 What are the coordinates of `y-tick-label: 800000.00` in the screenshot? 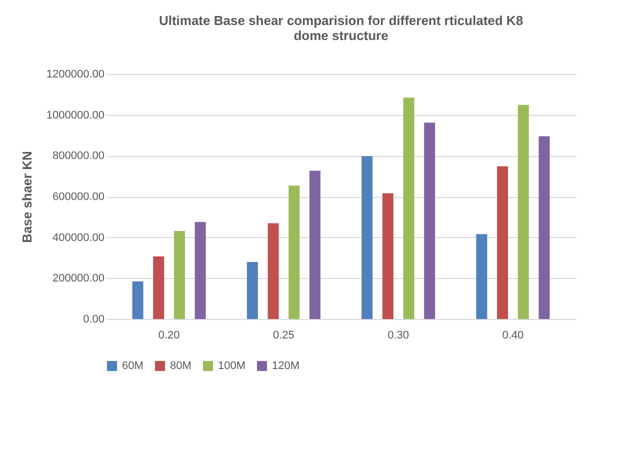 It's located at (78, 156).